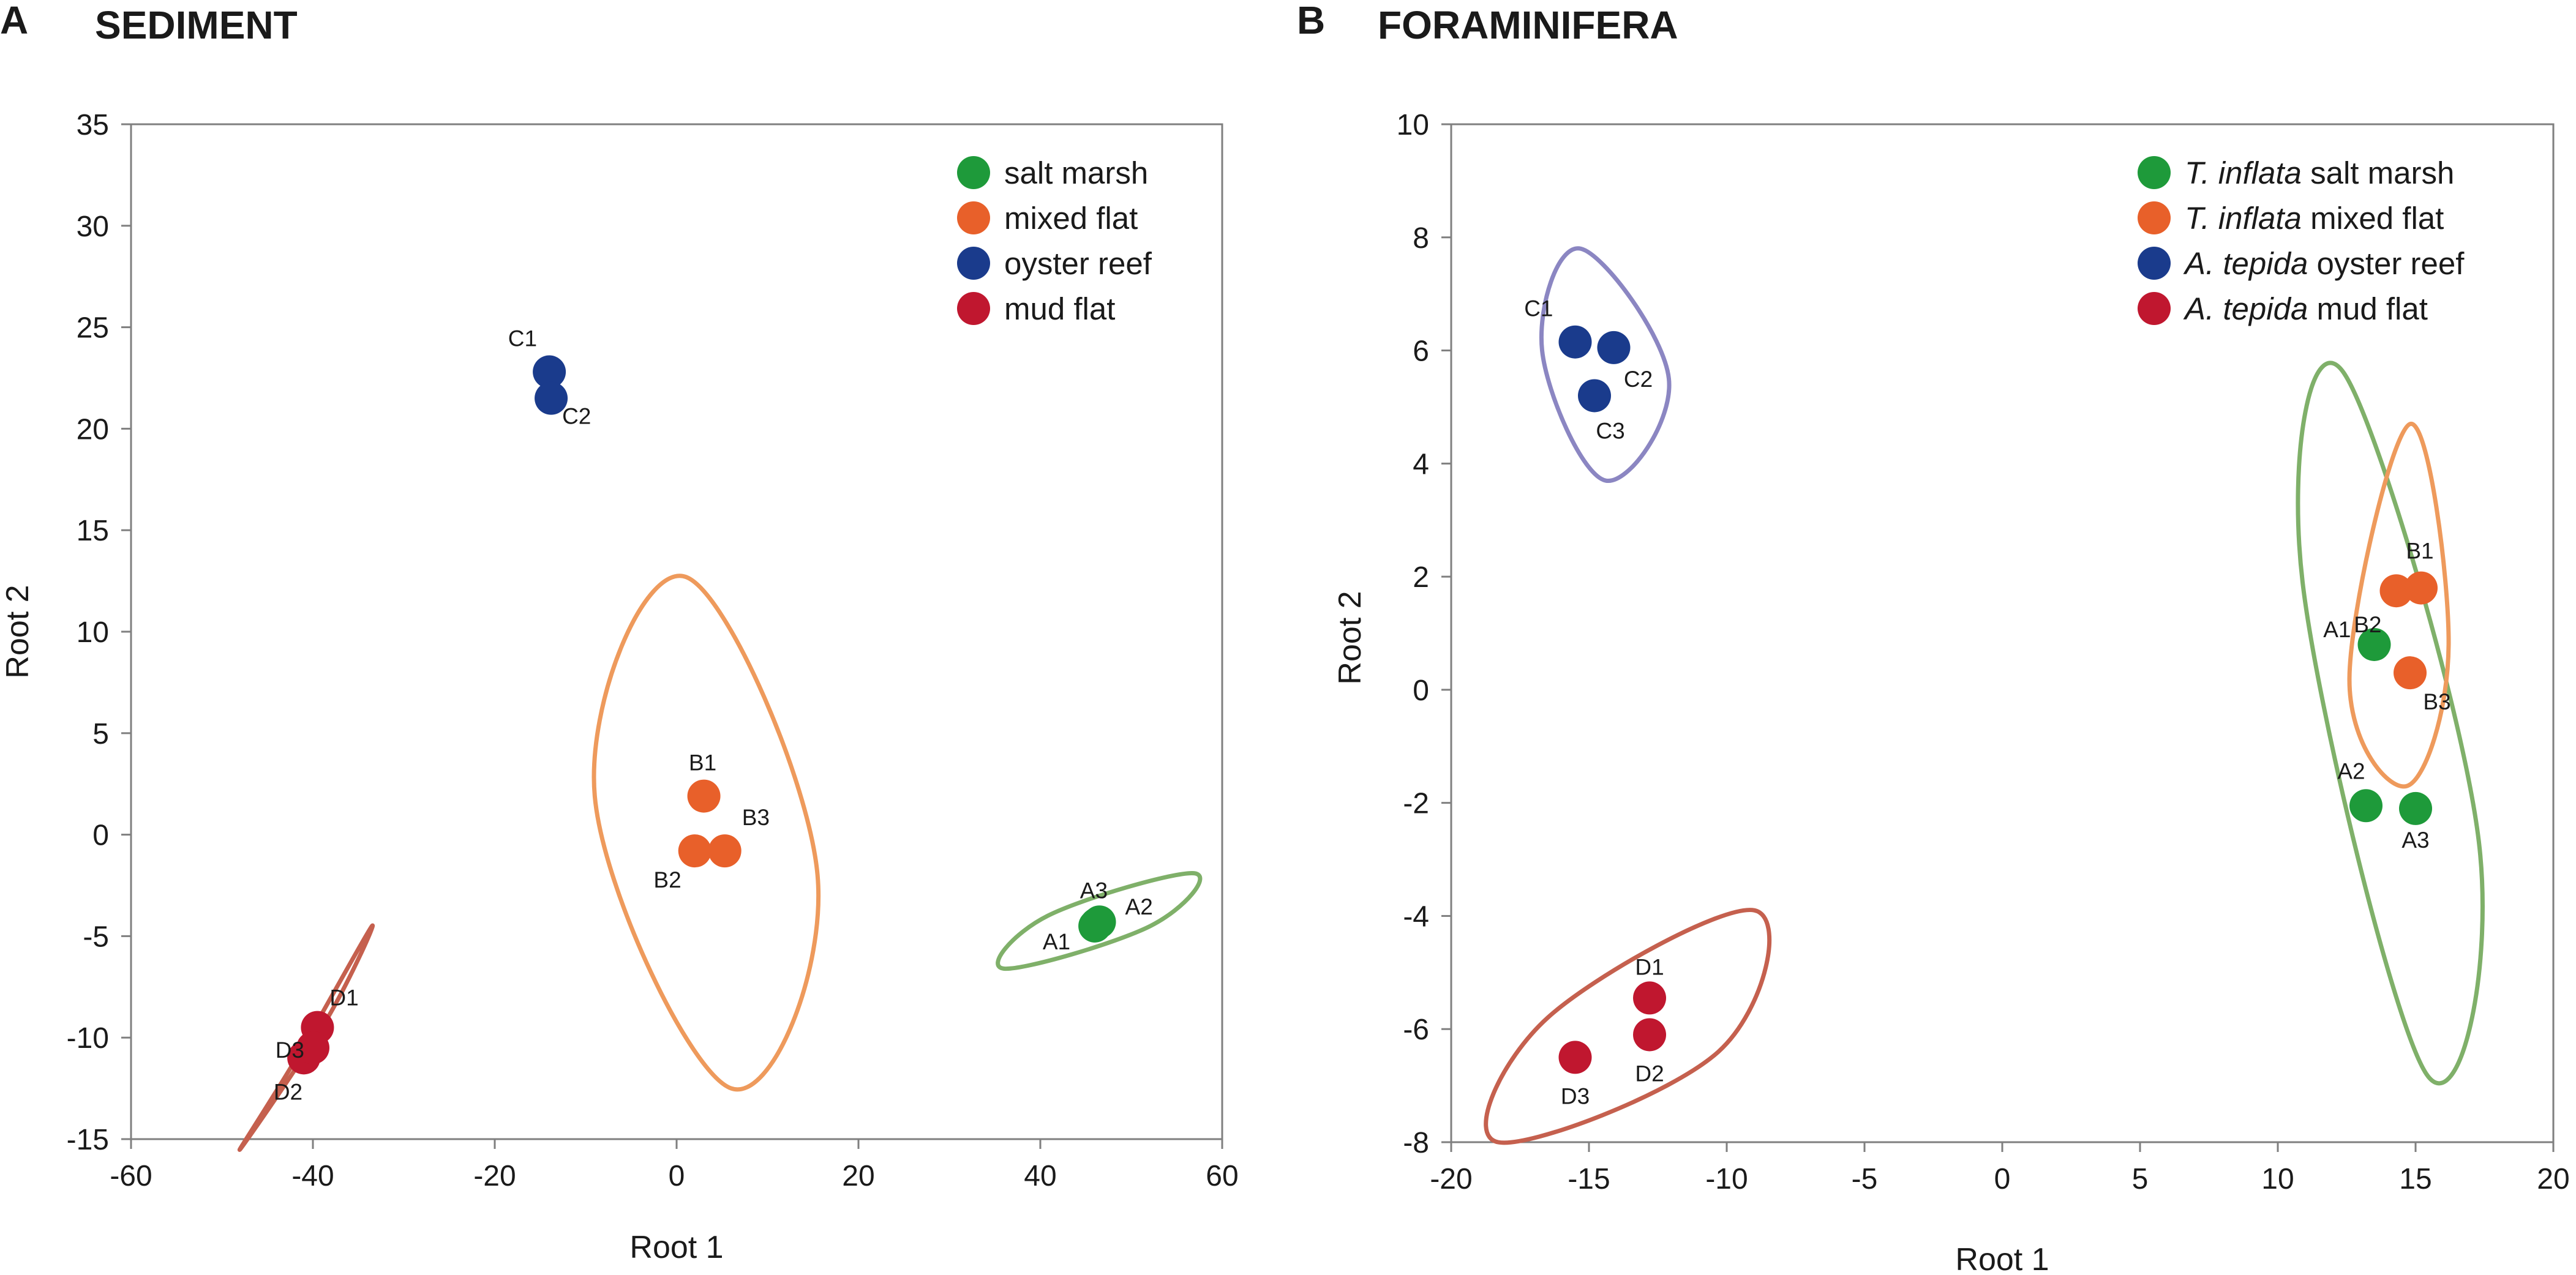  I want to click on panel-b-point-label-c3: C3, so click(1610, 431).